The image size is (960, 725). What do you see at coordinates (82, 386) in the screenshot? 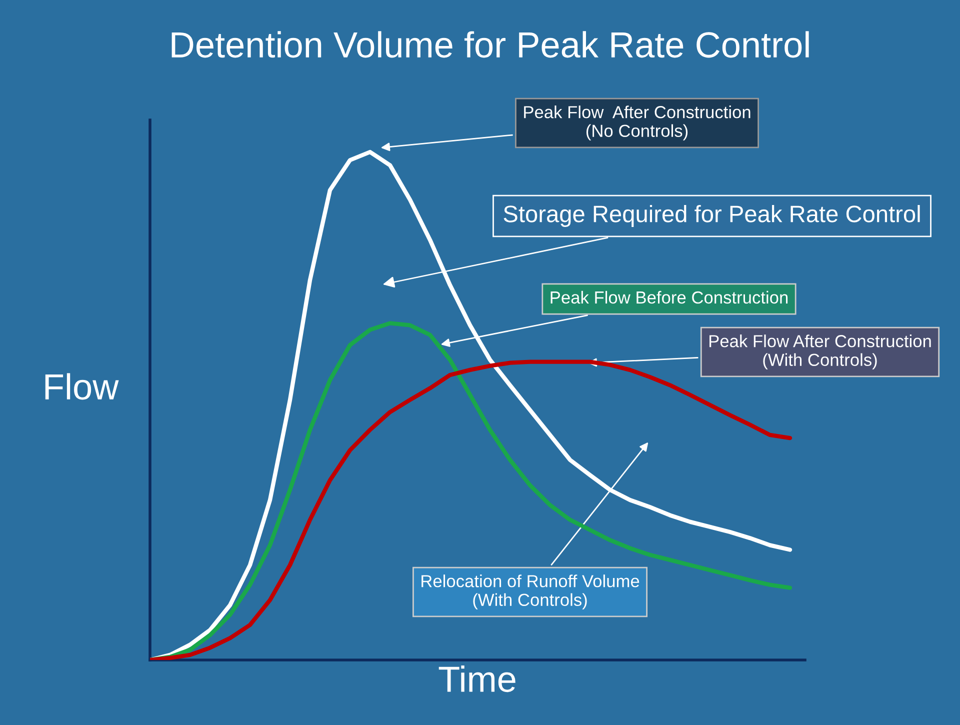
I see `y-axis-title: Flow` at bounding box center [82, 386].